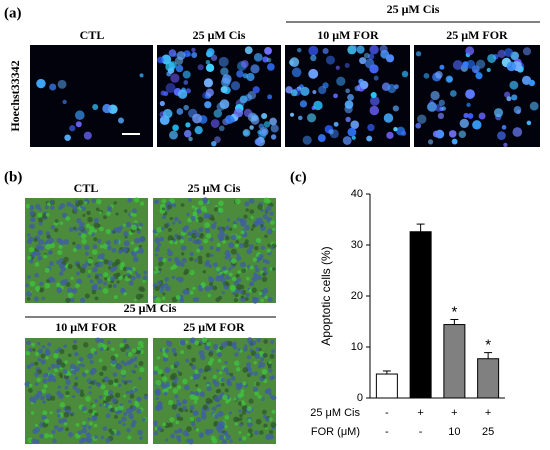 The height and width of the screenshot is (450, 550). Describe the element at coordinates (387, 413) in the screenshot. I see `row-cell: -` at that location.